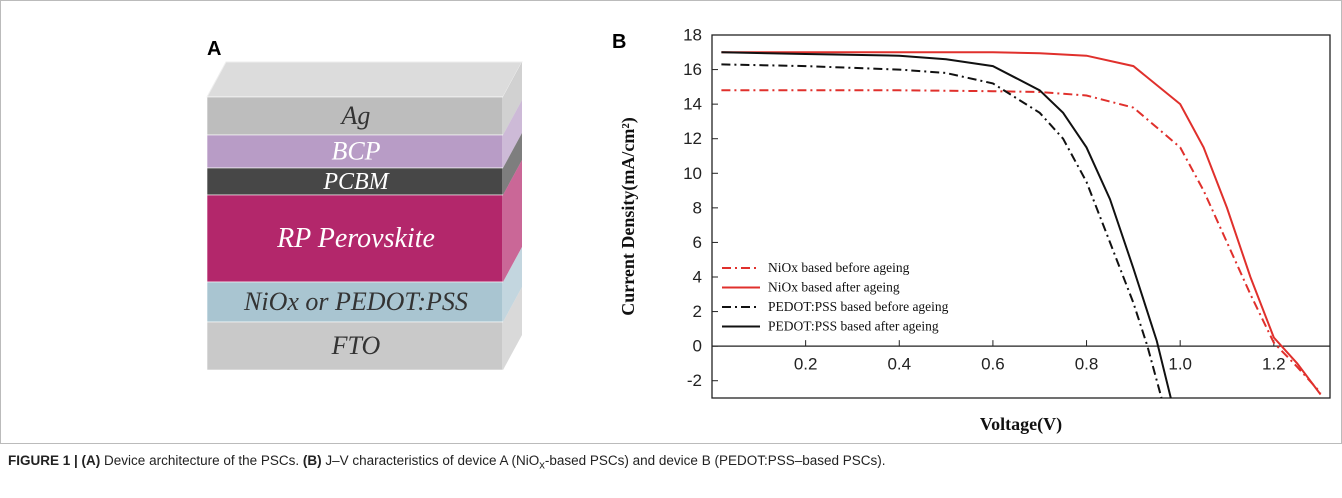 This screenshot has width=1342, height=498. I want to click on caption-text: Device architecture of the PSCs., so click(201, 460).